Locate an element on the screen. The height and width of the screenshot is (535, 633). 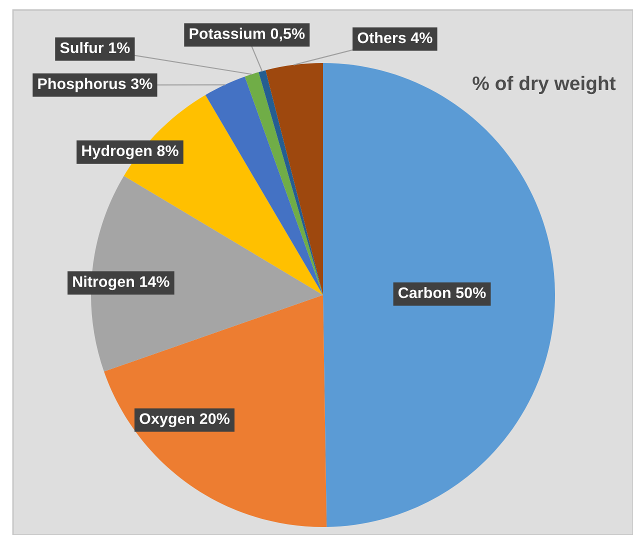
slice-label: Oxygen 20% is located at coordinates (185, 420).